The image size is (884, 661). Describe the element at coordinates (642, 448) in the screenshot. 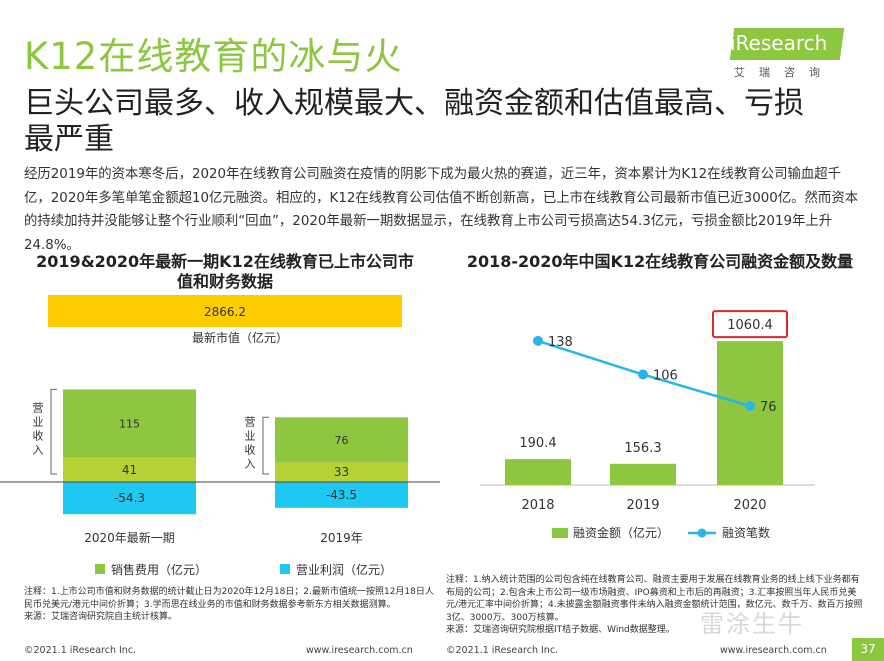

I see `funding-amount-label: 156.3` at that location.